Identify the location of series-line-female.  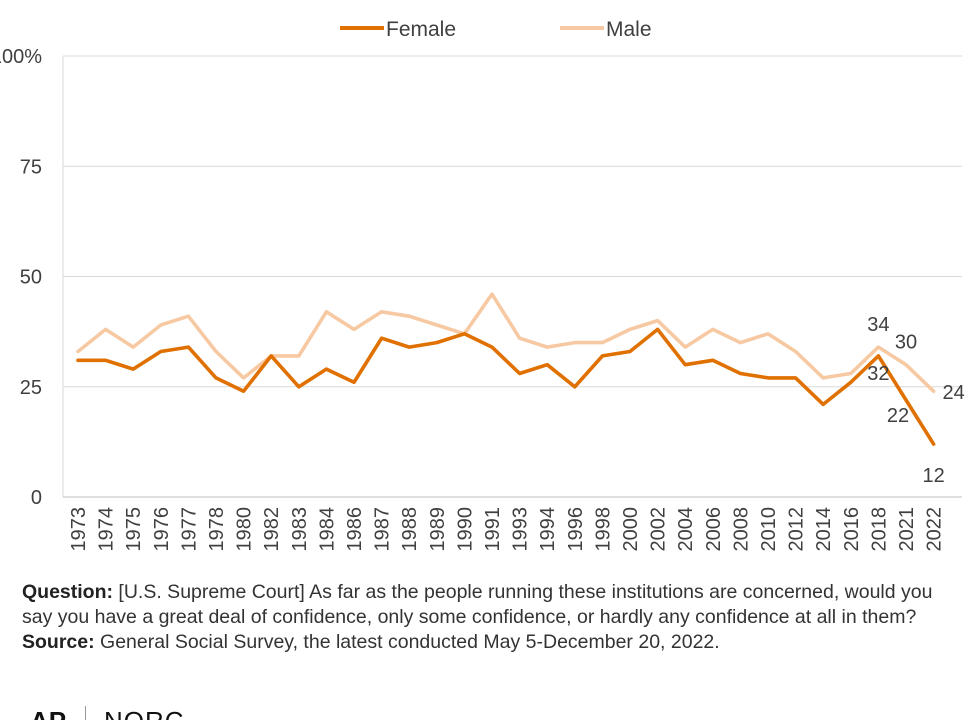
(506, 386).